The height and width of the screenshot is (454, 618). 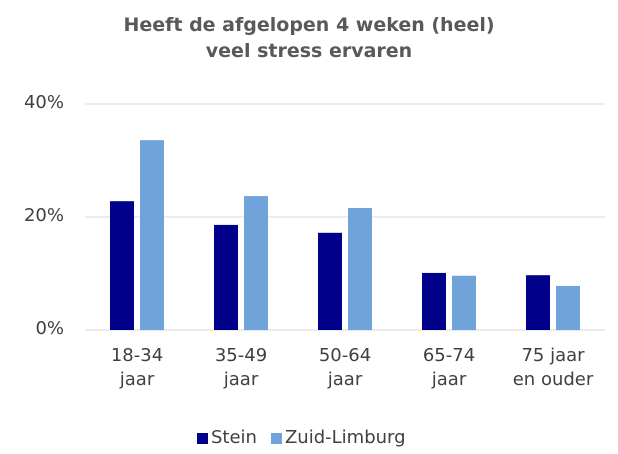 What do you see at coordinates (43, 215) in the screenshot?
I see `y-tick-label: 20%` at bounding box center [43, 215].